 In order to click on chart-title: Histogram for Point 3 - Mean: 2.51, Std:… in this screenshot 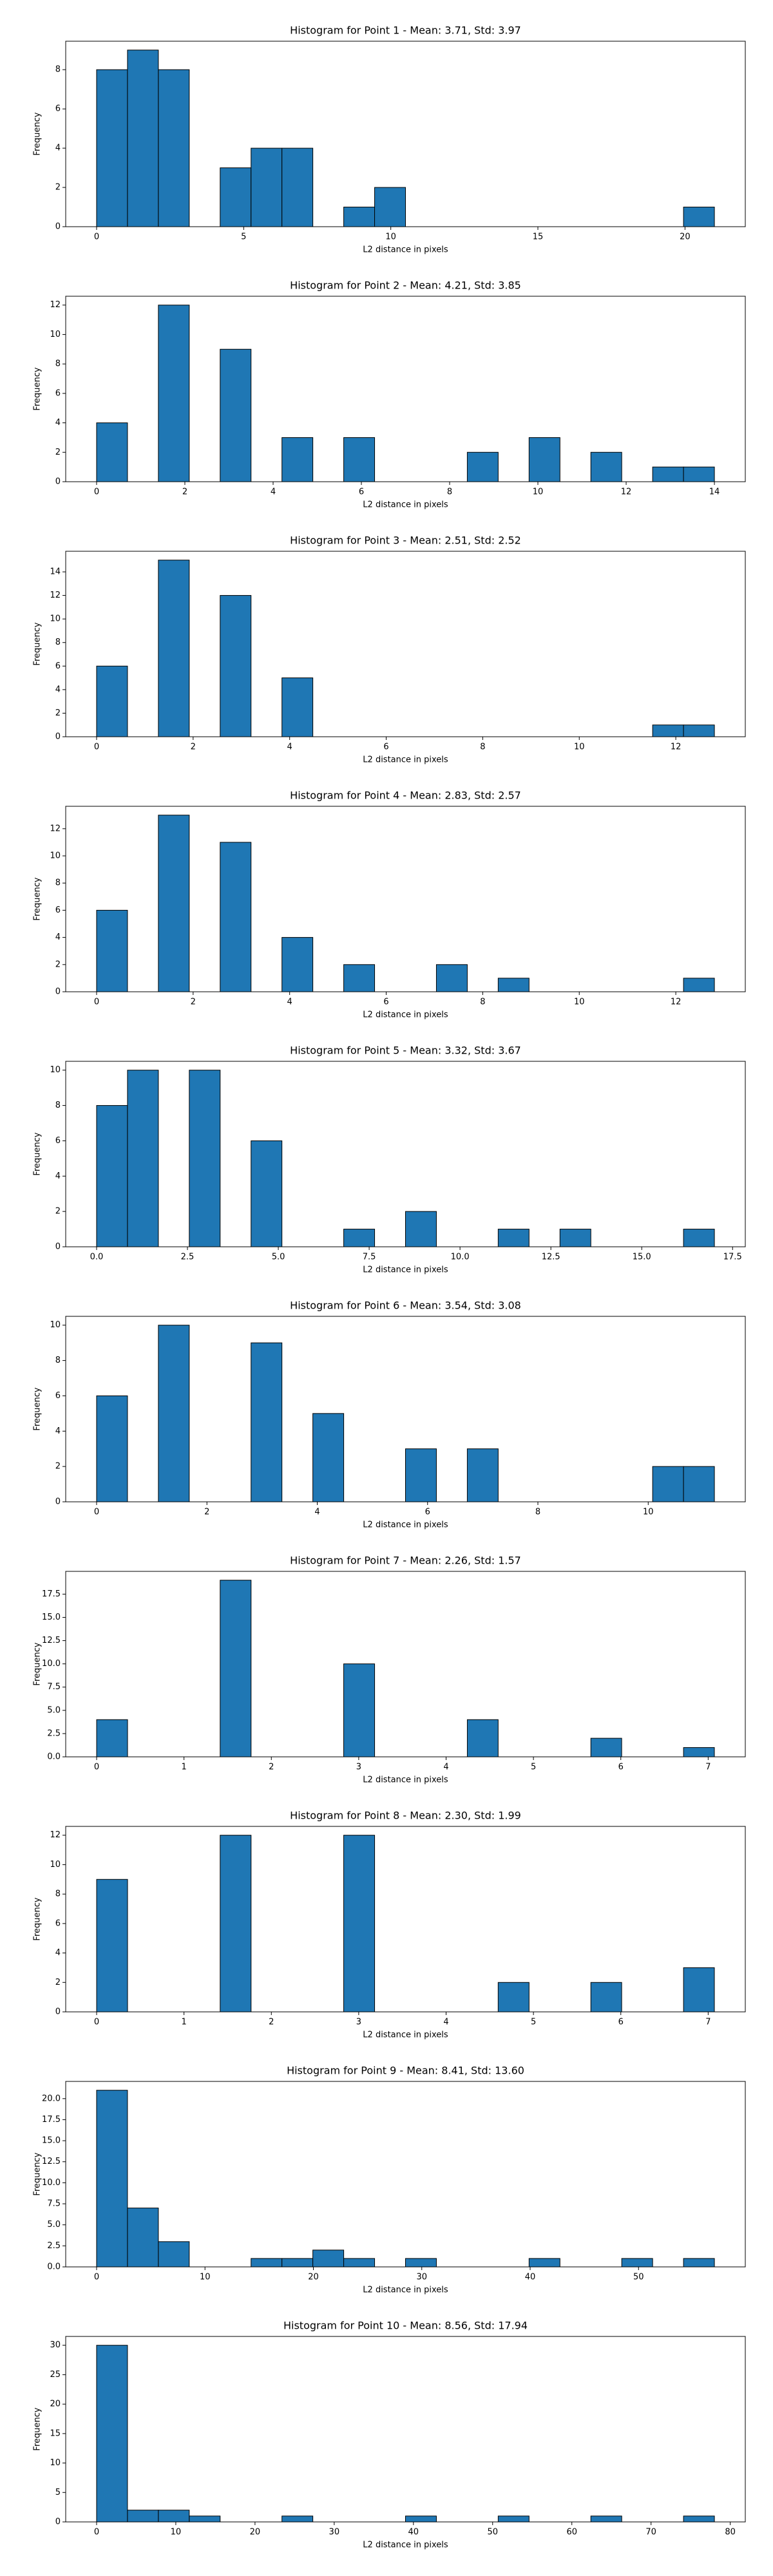, I will do `click(405, 541)`.